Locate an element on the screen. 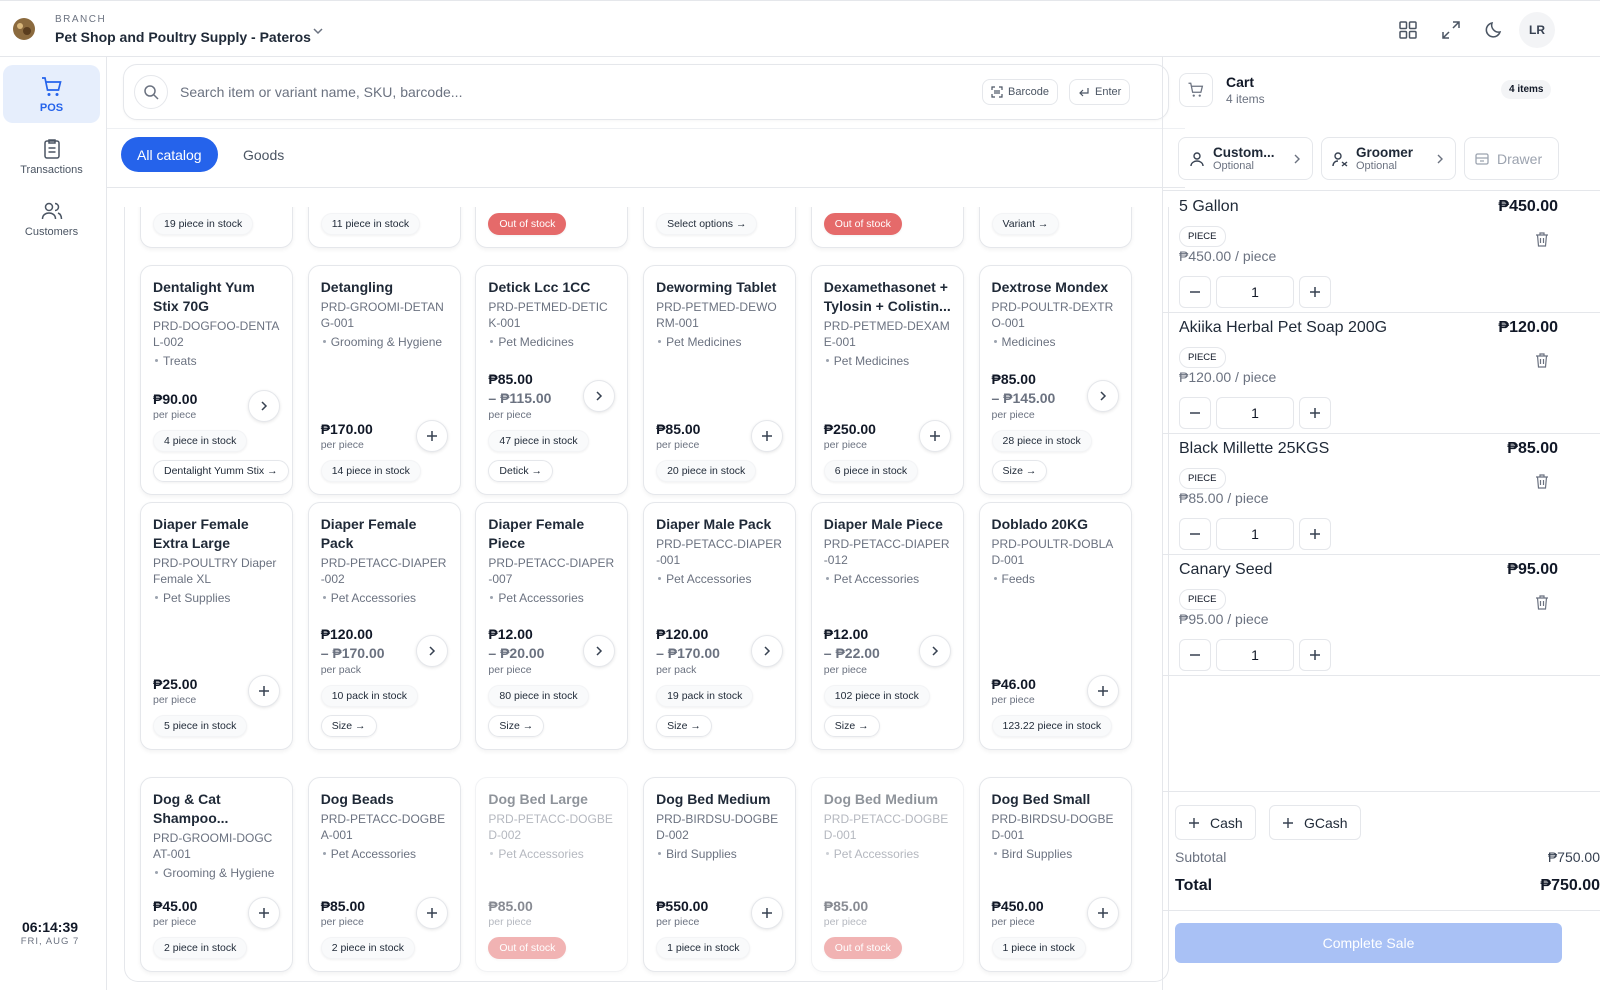 The width and height of the screenshot is (1600, 990). spacer is located at coordinates (887, 879).